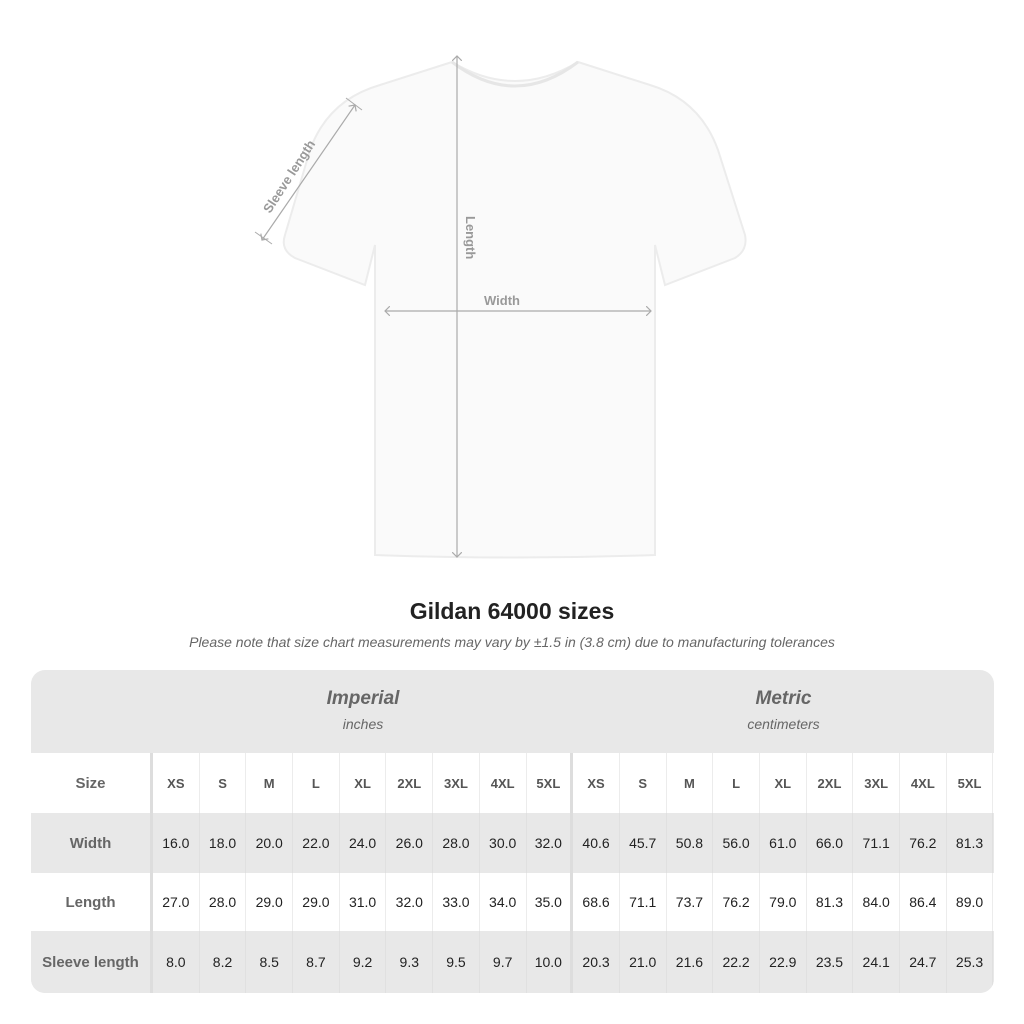  What do you see at coordinates (596, 783) in the screenshot?
I see `metric-size-header: XS` at bounding box center [596, 783].